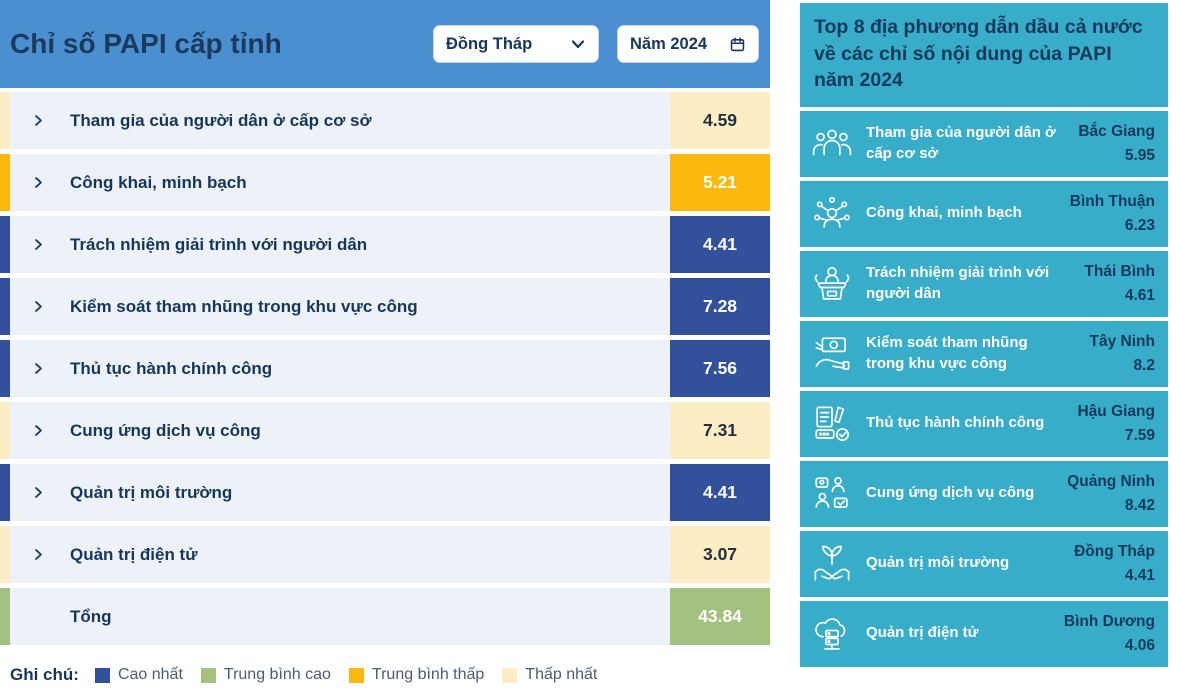 This screenshot has height=699, width=1179. What do you see at coordinates (1111, 482) in the screenshot?
I see `card-province: Quảng Ninh` at bounding box center [1111, 482].